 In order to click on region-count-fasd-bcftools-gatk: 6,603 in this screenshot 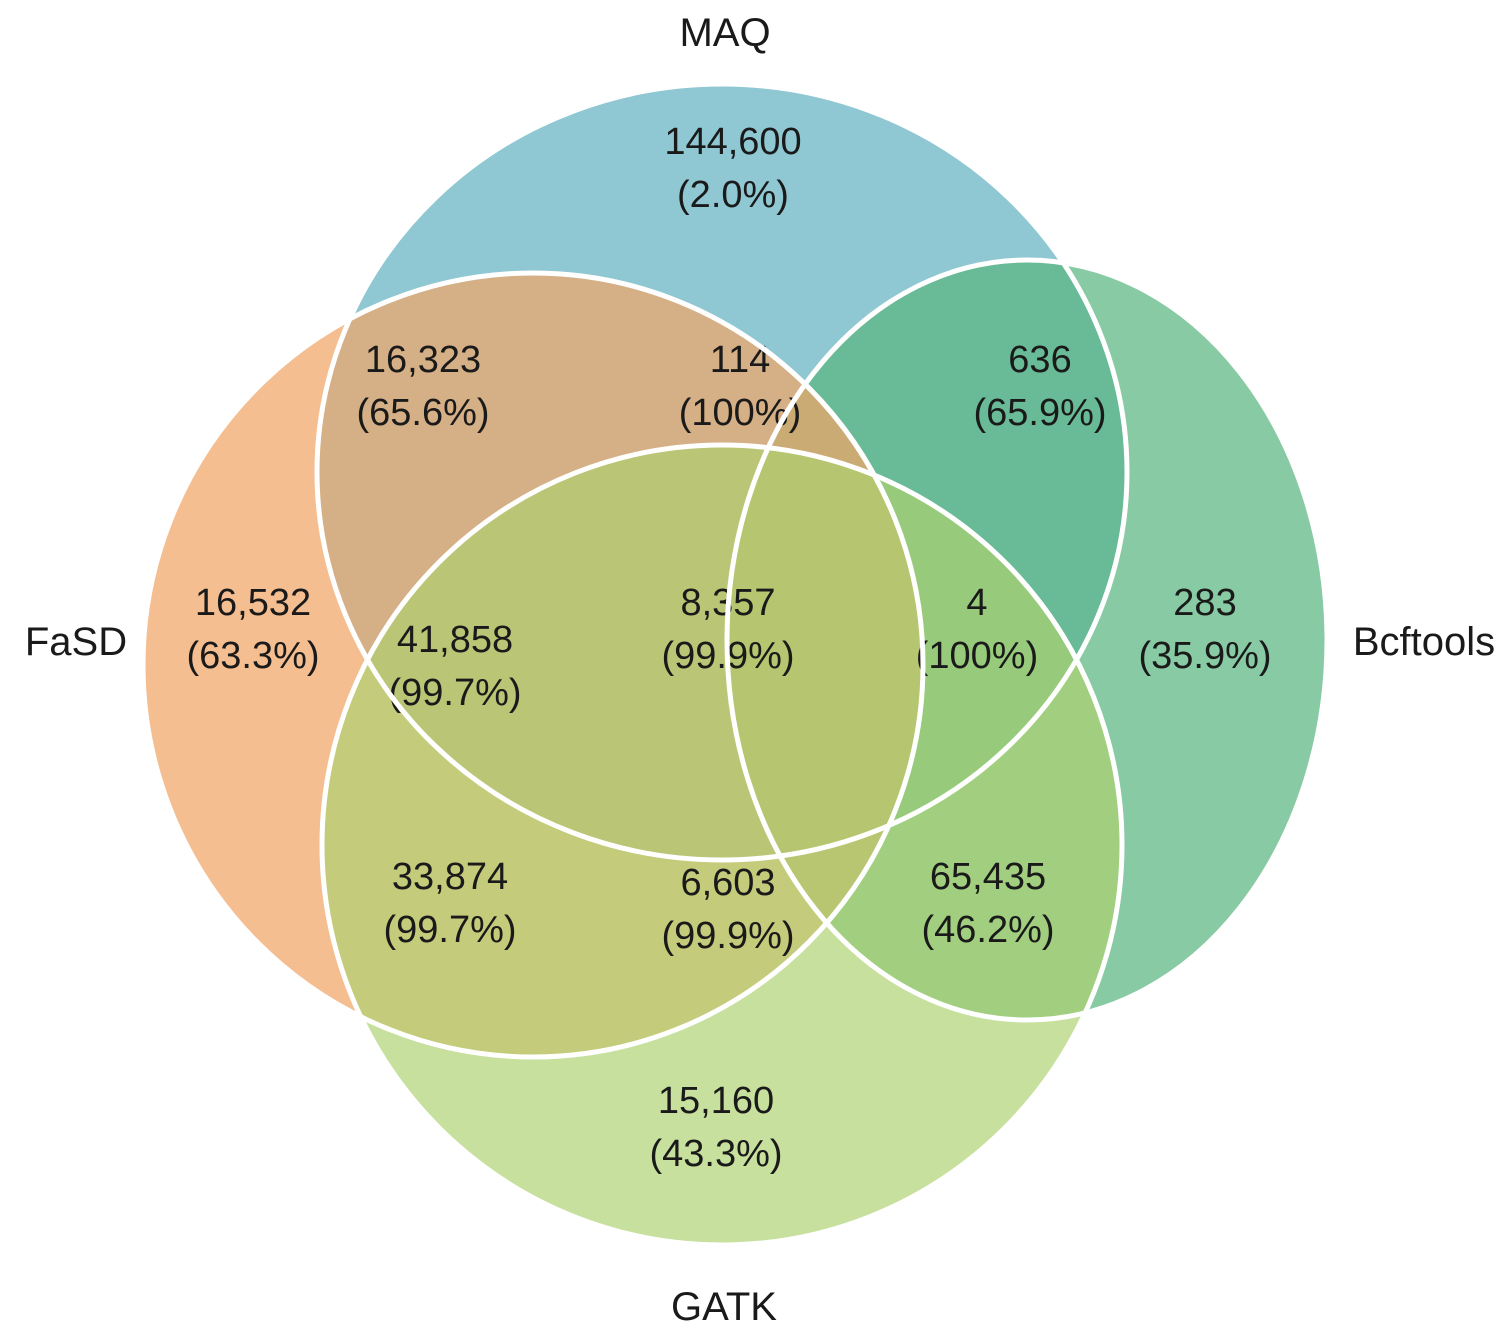, I will do `click(727, 883)`.